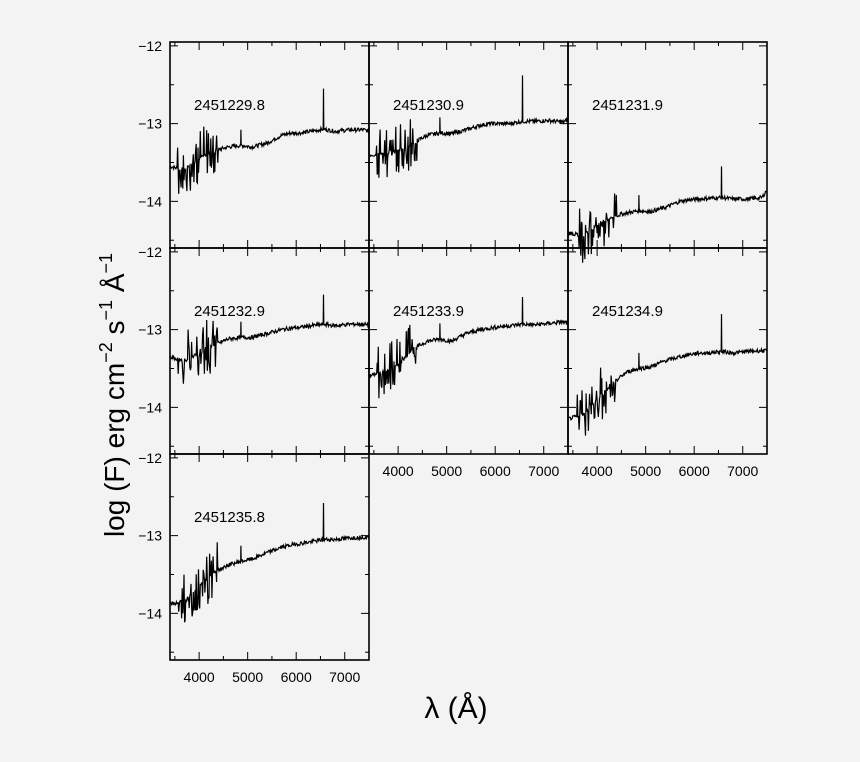 This screenshot has width=860, height=762. What do you see at coordinates (428, 311) in the screenshot?
I see `panel-label-5: 2451233.9` at bounding box center [428, 311].